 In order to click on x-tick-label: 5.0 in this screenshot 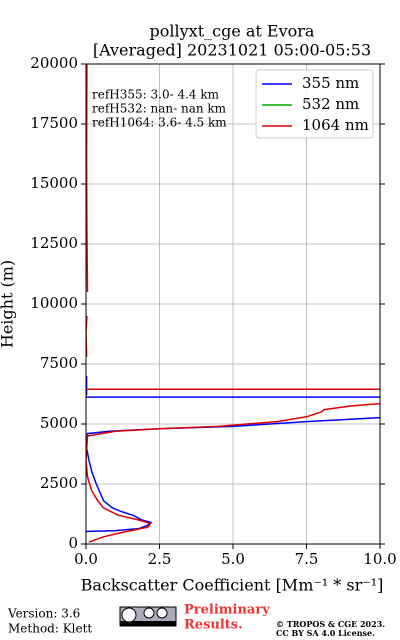, I will do `click(233, 559)`.